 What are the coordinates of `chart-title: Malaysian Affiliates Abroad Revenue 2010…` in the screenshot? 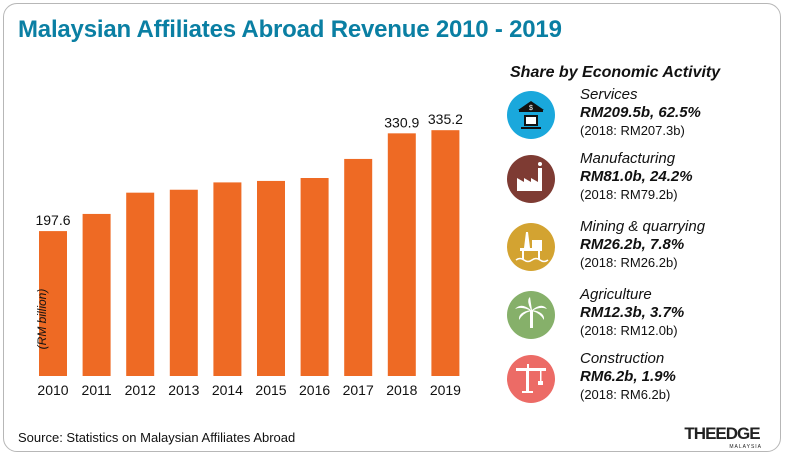 It's located at (290, 29).